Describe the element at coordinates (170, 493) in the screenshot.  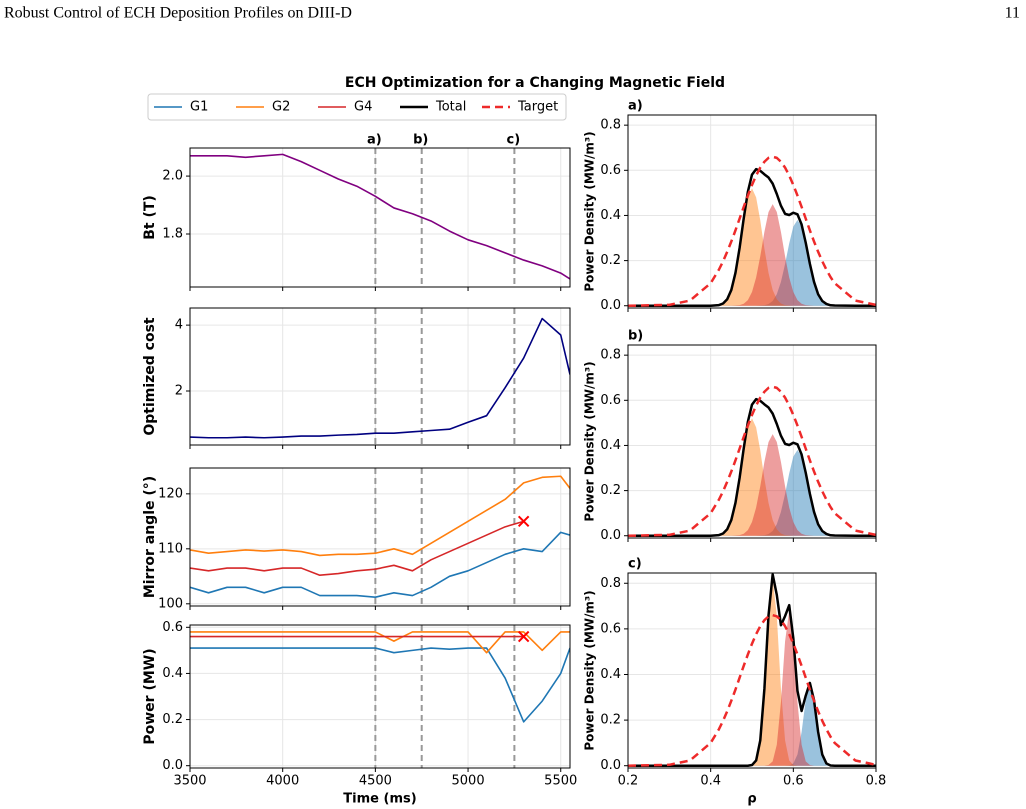
I see `y-tick-label: 120` at that location.